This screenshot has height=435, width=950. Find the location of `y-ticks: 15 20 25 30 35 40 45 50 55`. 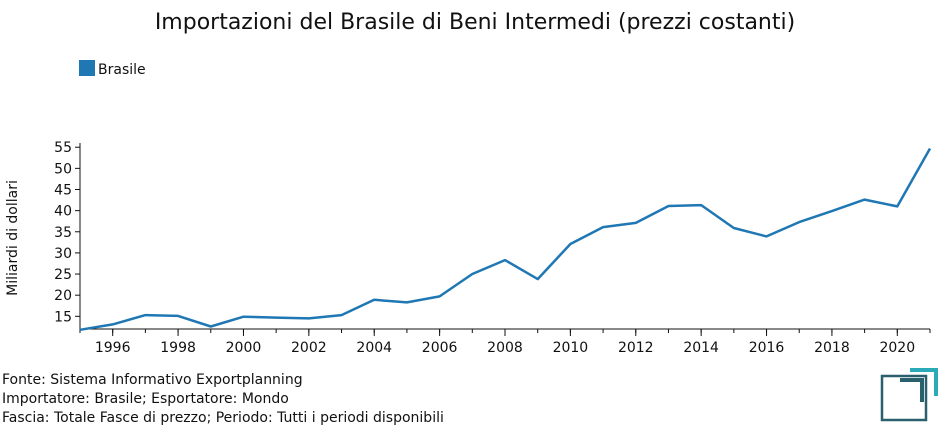

y-ticks: 15 20 25 30 35 40 45 50 55 is located at coordinates (67, 232).